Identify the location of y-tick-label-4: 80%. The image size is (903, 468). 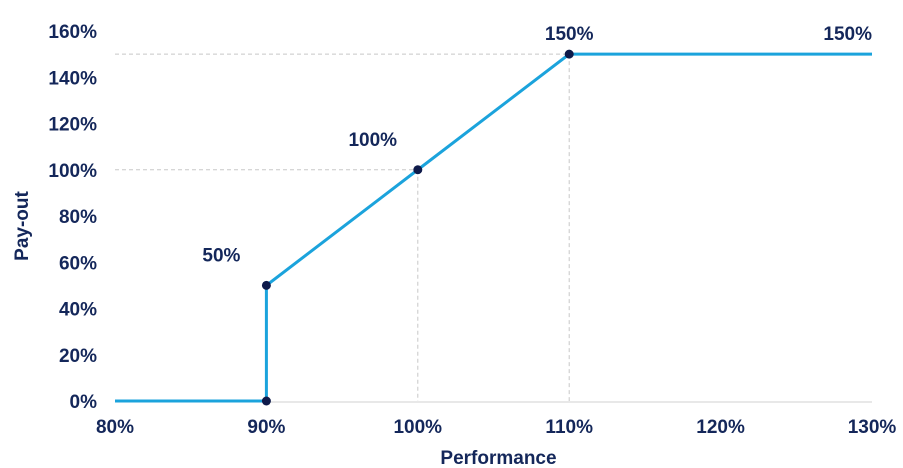
(78, 217).